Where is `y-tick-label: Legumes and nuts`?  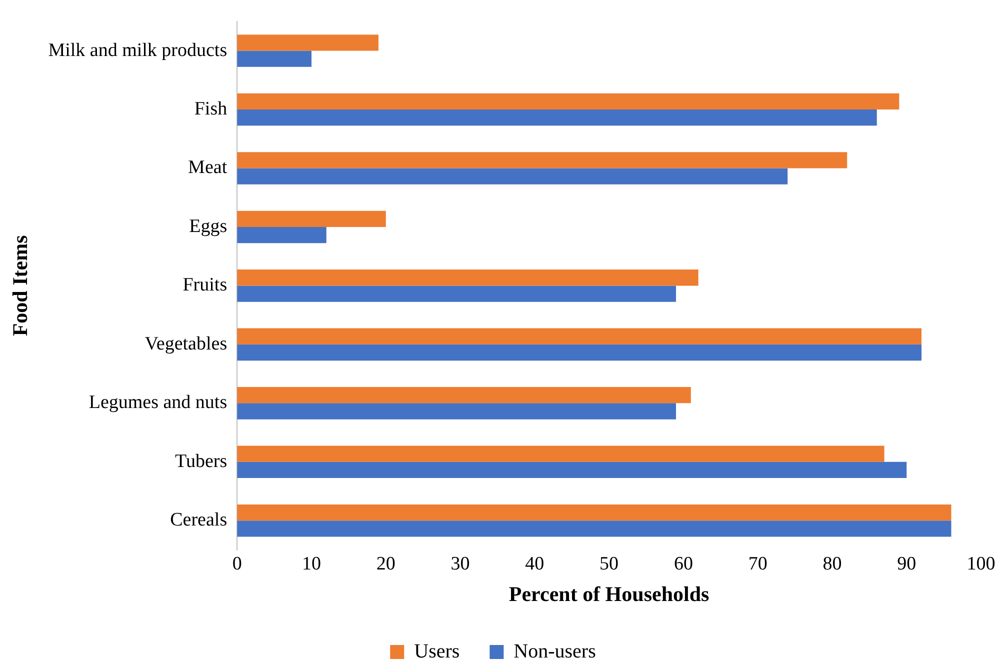 y-tick-label: Legumes and nuts is located at coordinates (158, 403).